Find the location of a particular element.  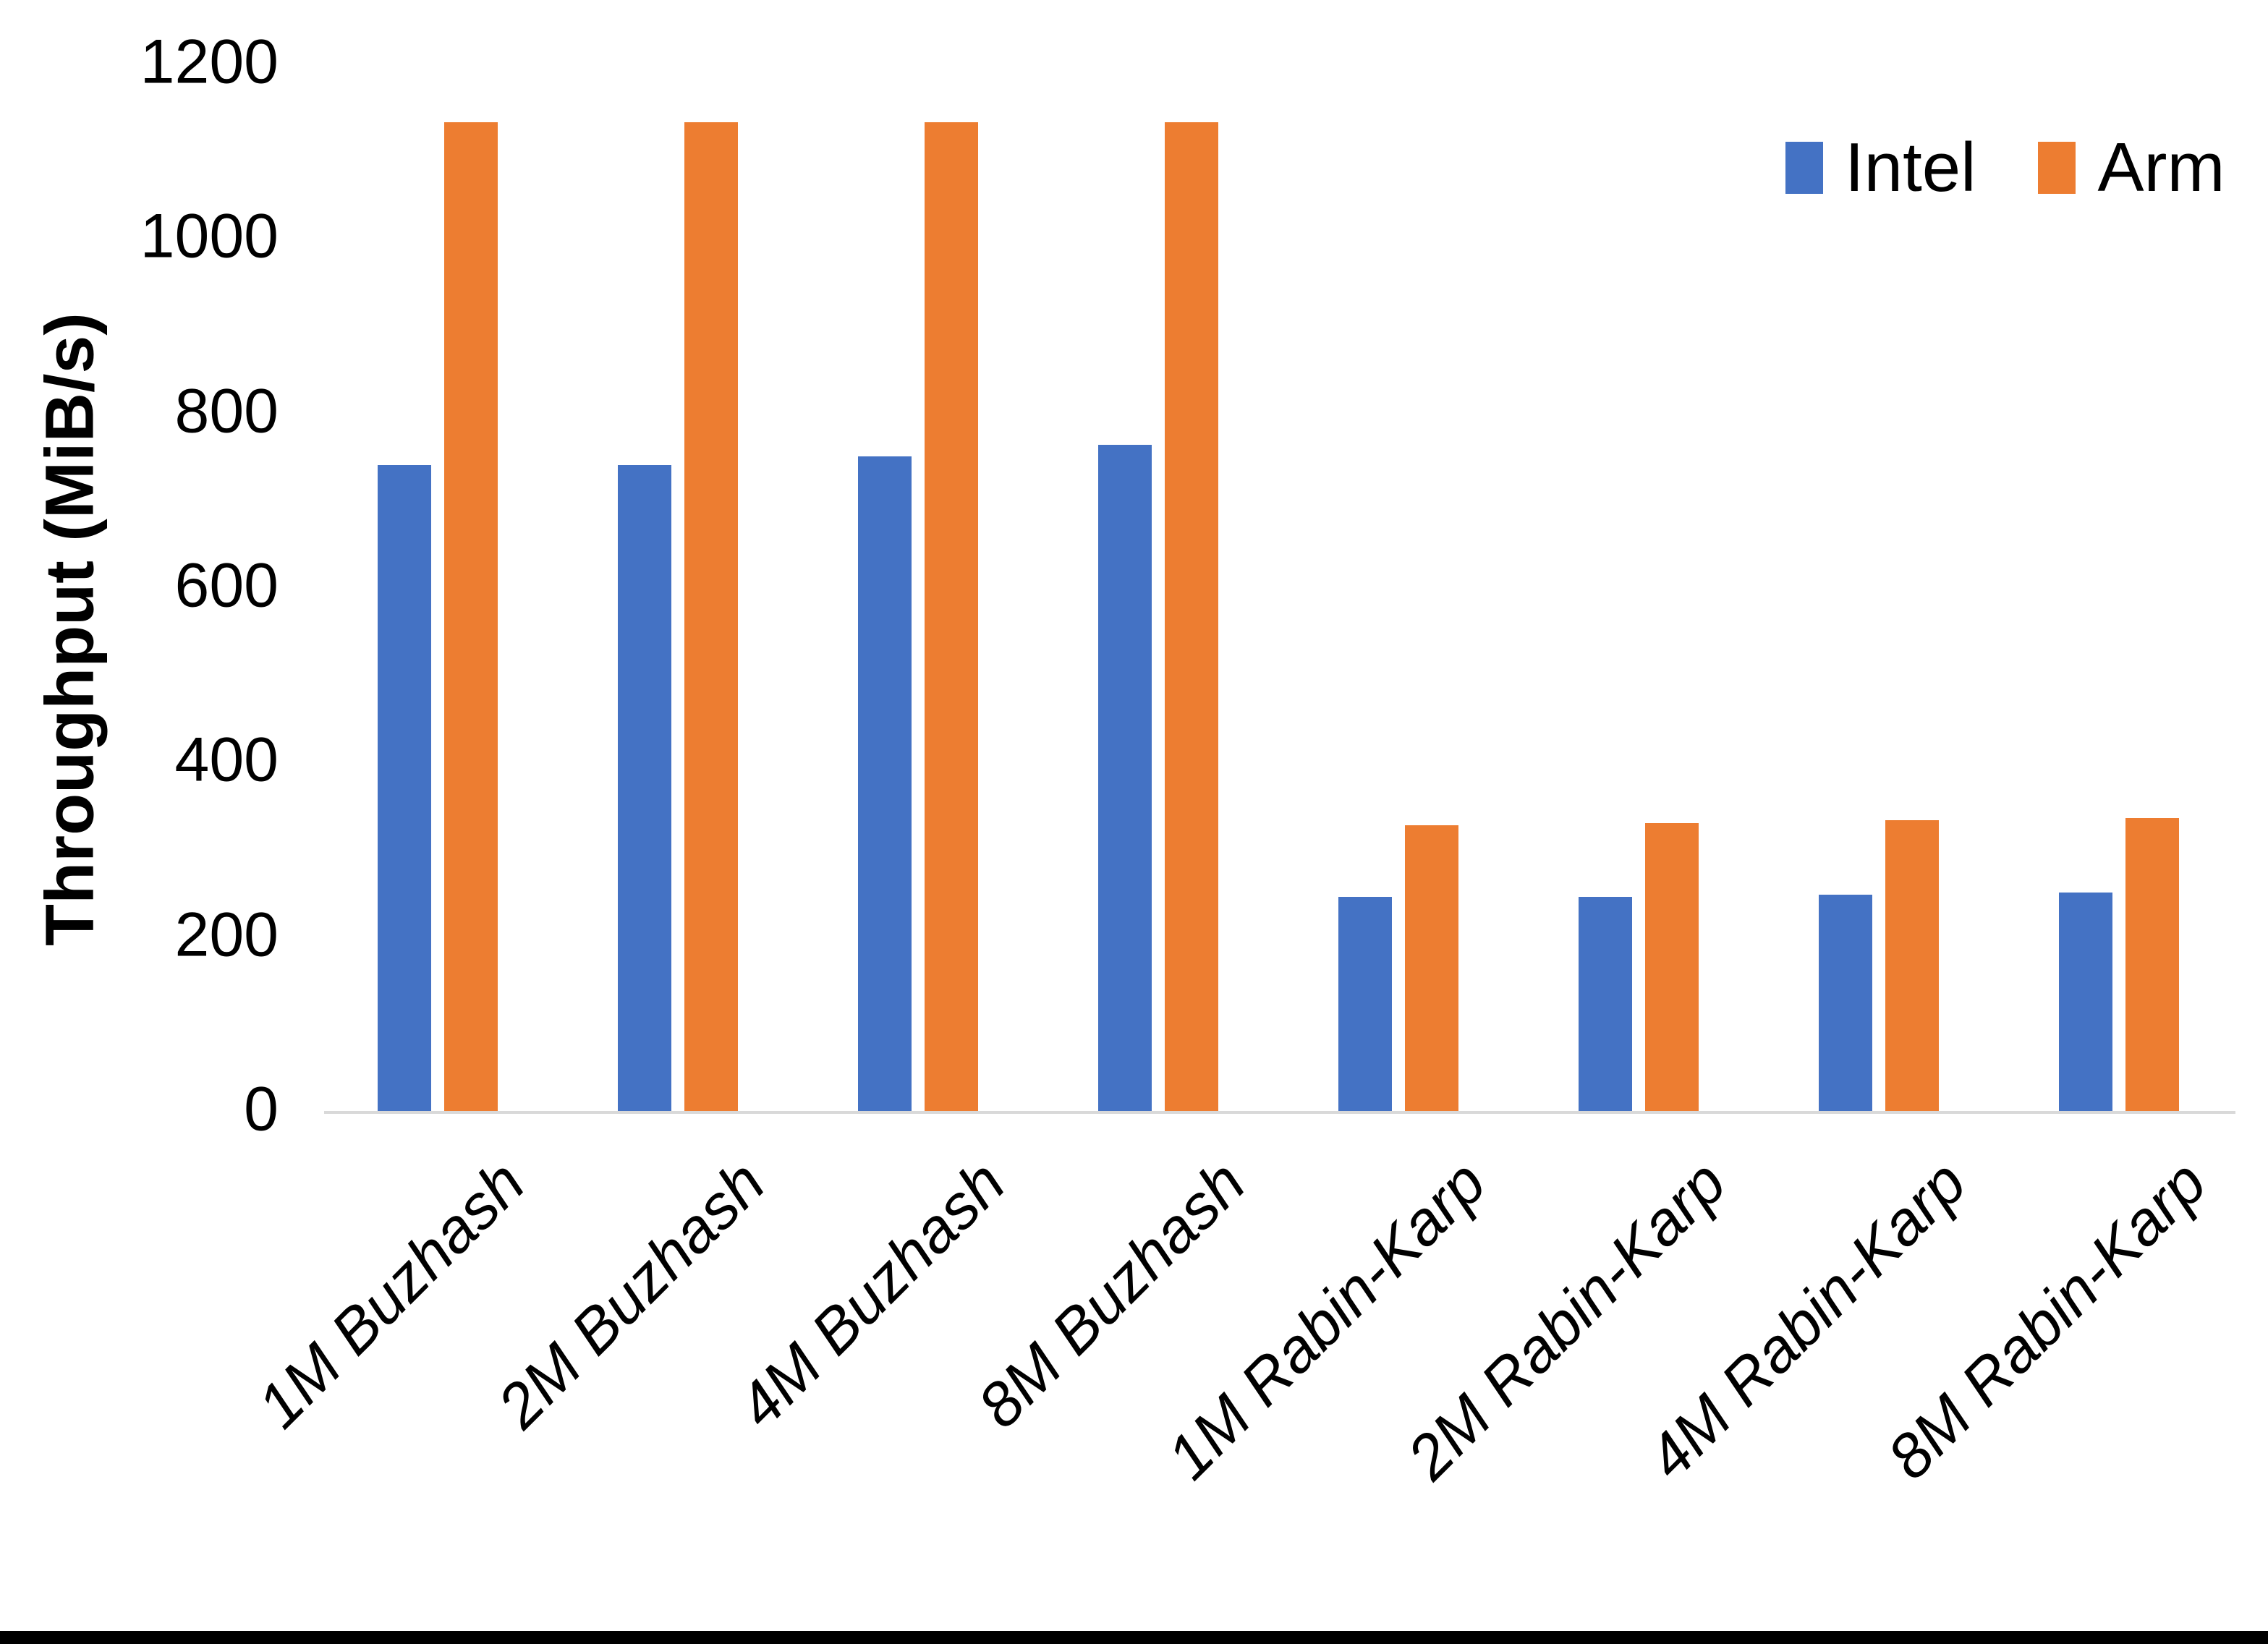

x-axis-line is located at coordinates (1279, 1112).